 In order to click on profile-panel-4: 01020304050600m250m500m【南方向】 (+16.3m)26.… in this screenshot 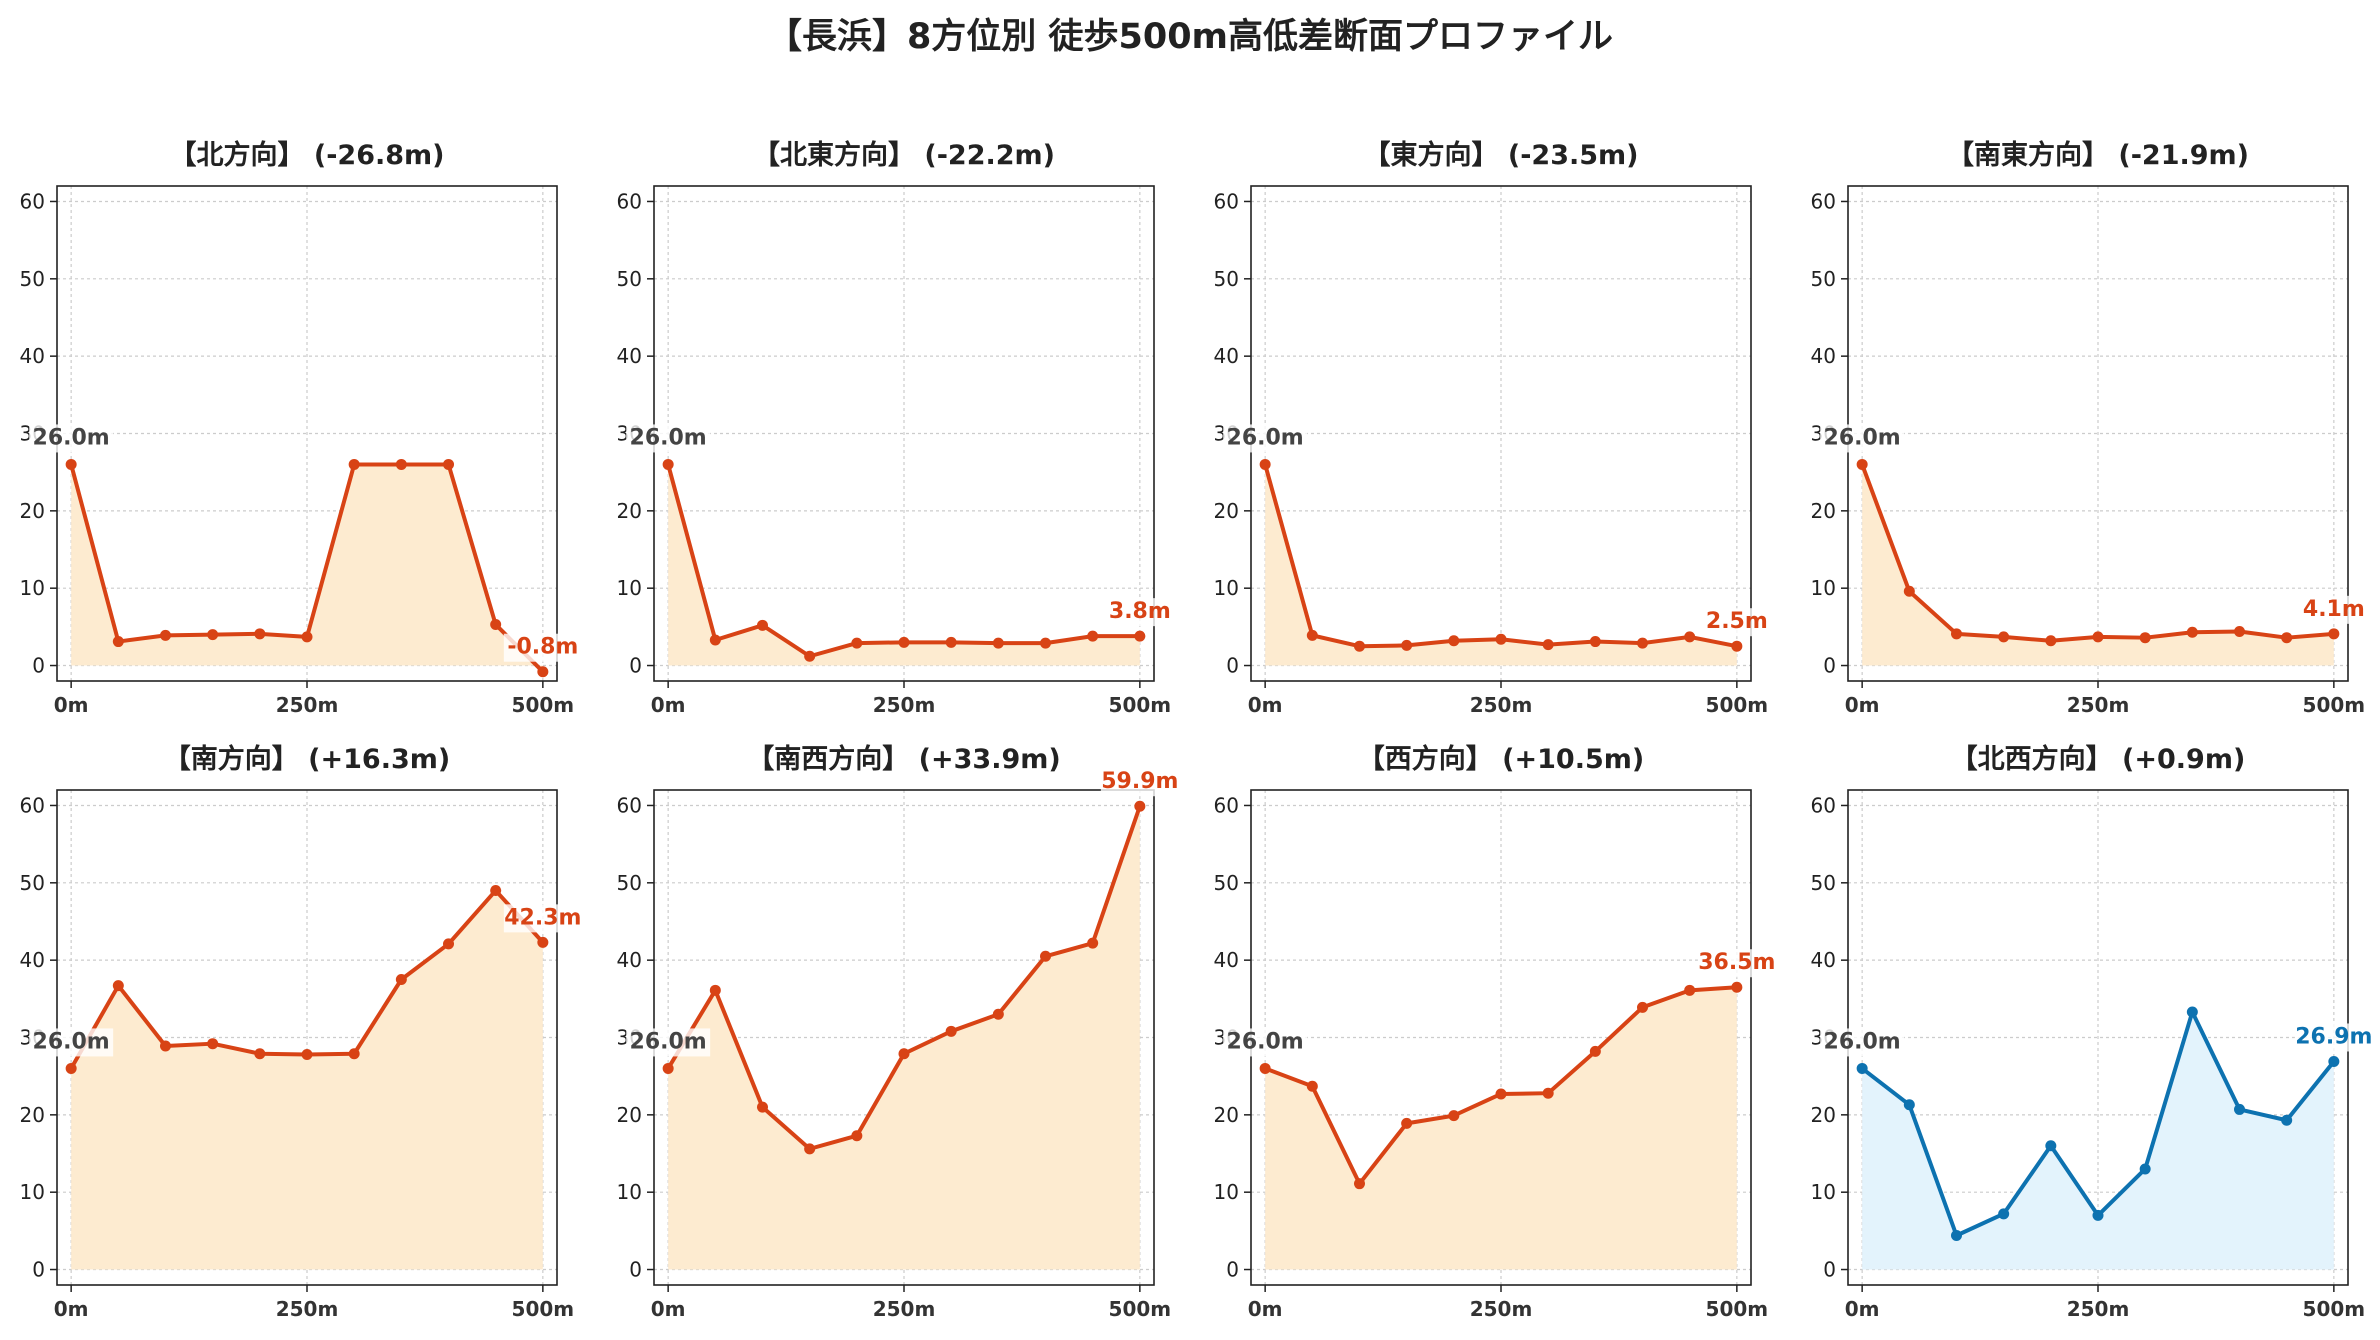, I will do `click(301, 1032)`.